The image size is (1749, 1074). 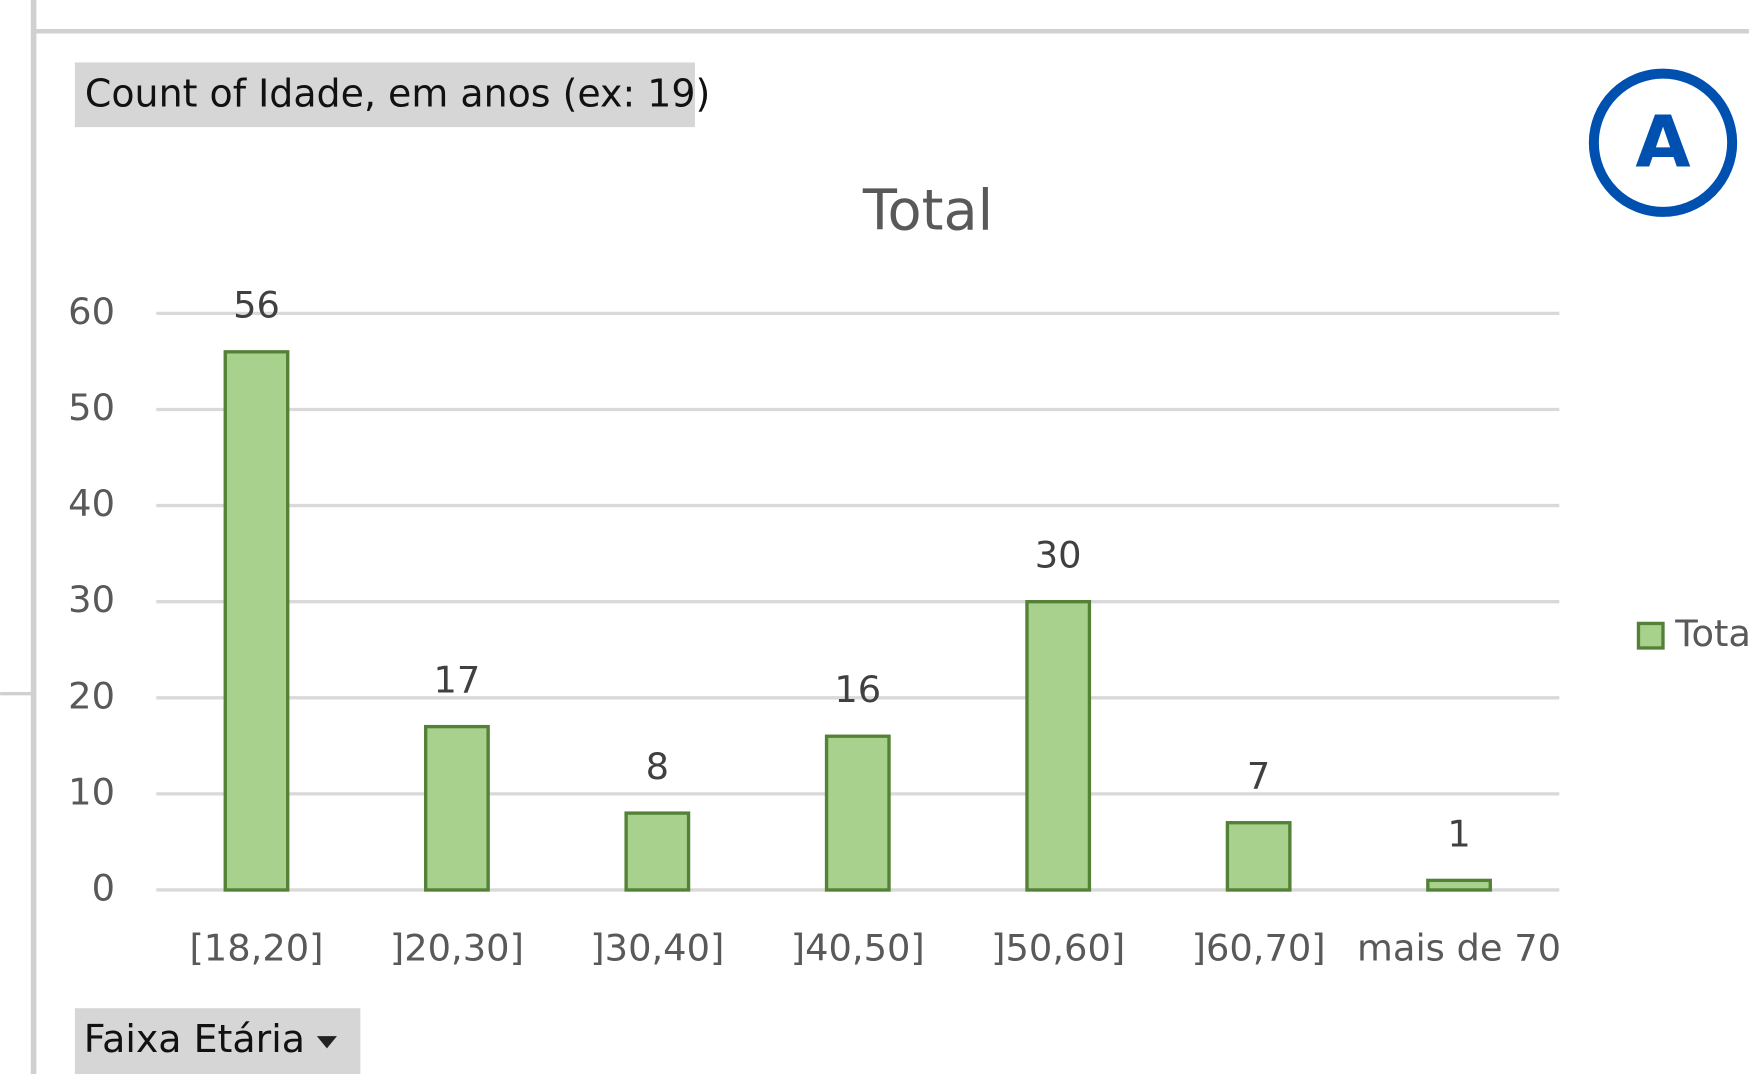 I want to click on x-tick-label: ]40,50], so click(x=858, y=948).